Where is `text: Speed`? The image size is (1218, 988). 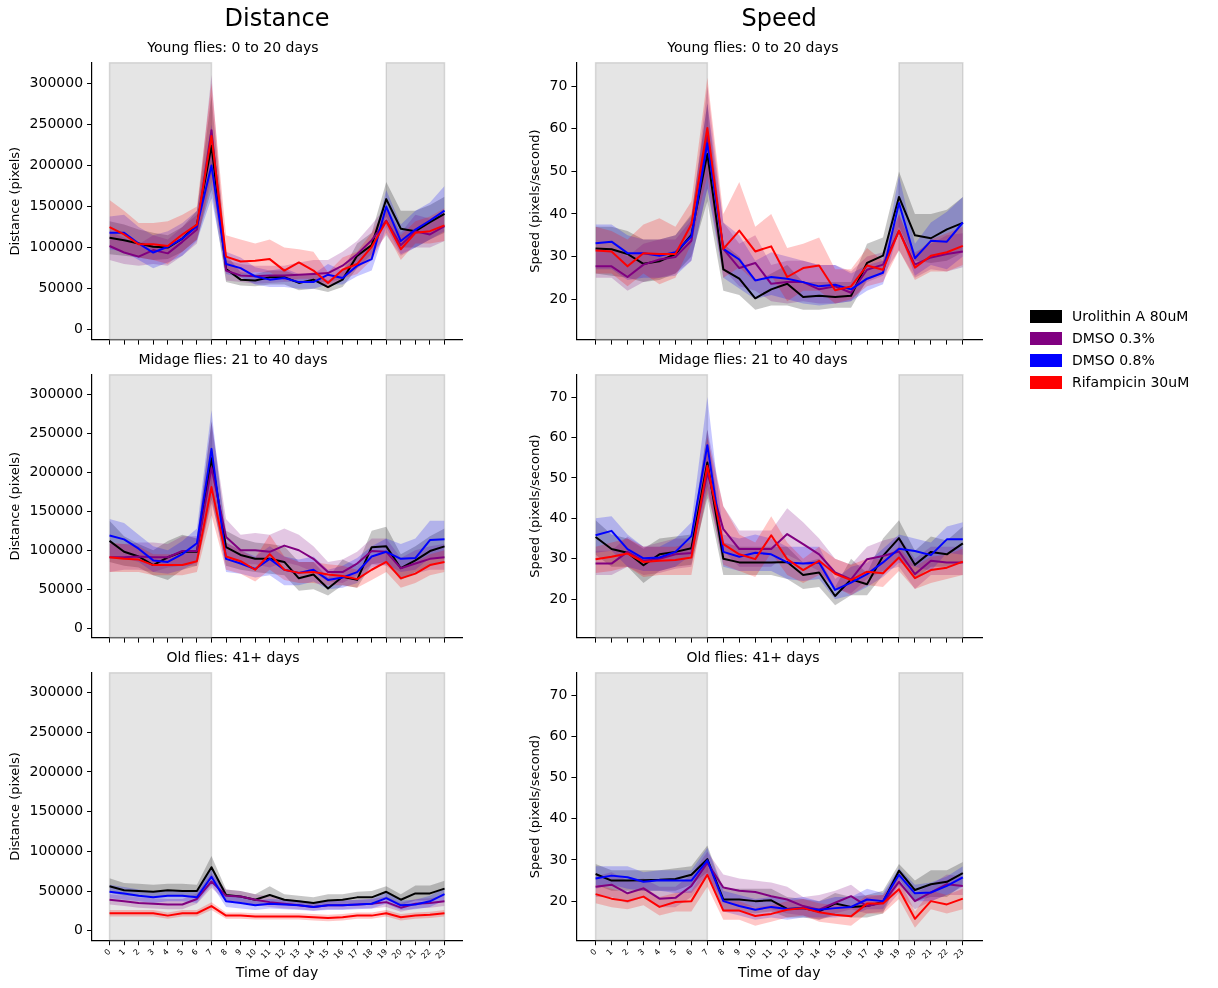
text: Speed is located at coordinates (779, 18).